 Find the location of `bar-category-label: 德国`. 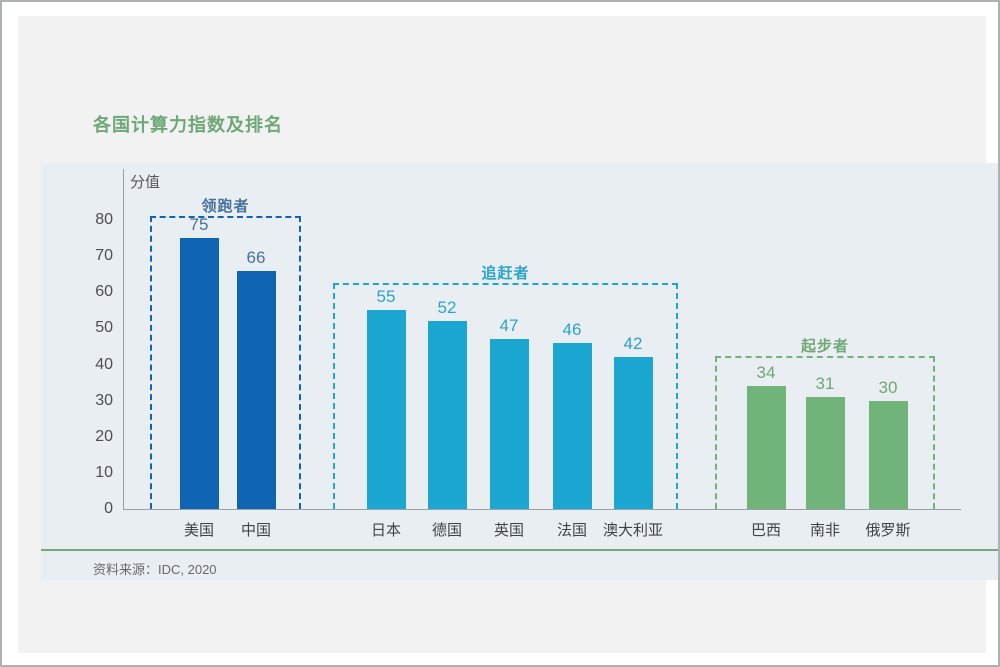

bar-category-label: 德国 is located at coordinates (446, 530).